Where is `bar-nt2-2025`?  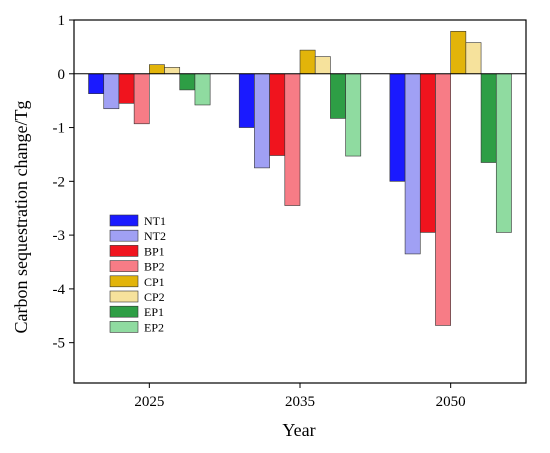
bar-nt2-2025 is located at coordinates (111, 91).